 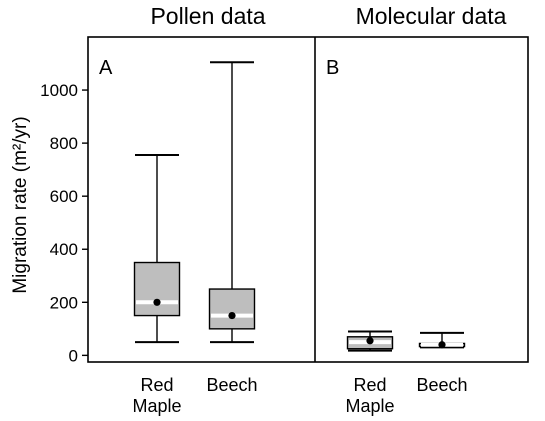 What do you see at coordinates (64, 196) in the screenshot?
I see `y-tick-label: 600` at bounding box center [64, 196].